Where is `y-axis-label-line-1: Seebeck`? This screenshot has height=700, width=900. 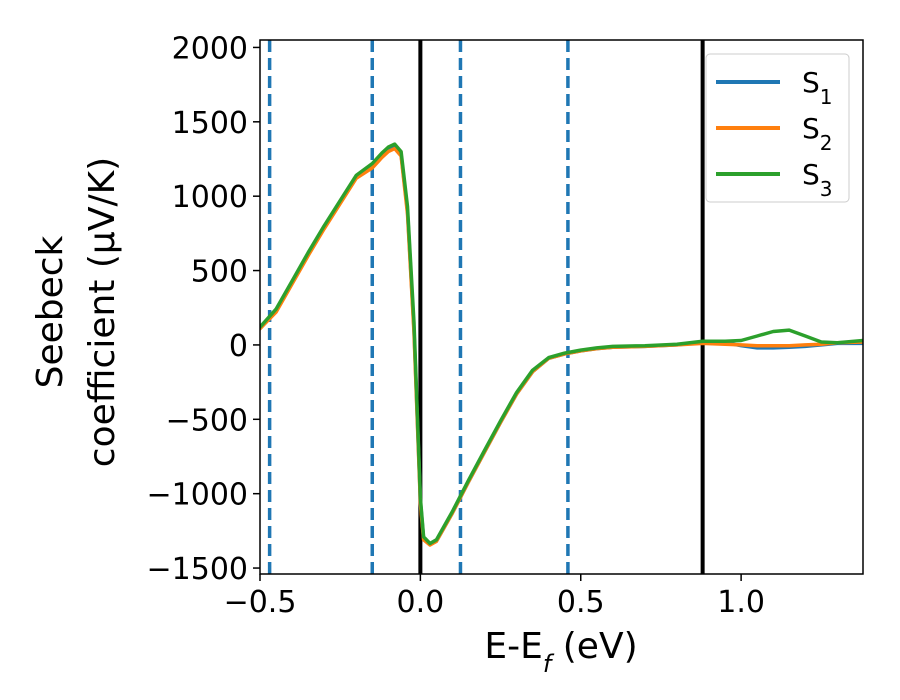 y-axis-label-line-1: Seebeck is located at coordinates (50, 311).